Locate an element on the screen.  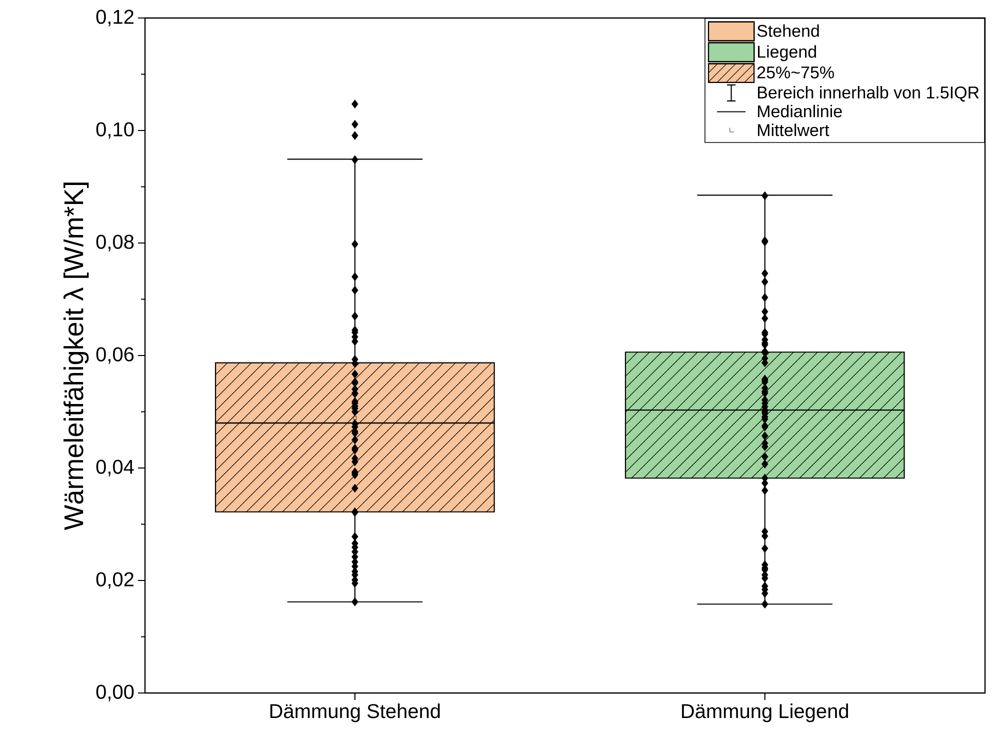
y-axis-title: Wärmeleitfähigkeit λ [W/m*K] is located at coordinates (76, 356).